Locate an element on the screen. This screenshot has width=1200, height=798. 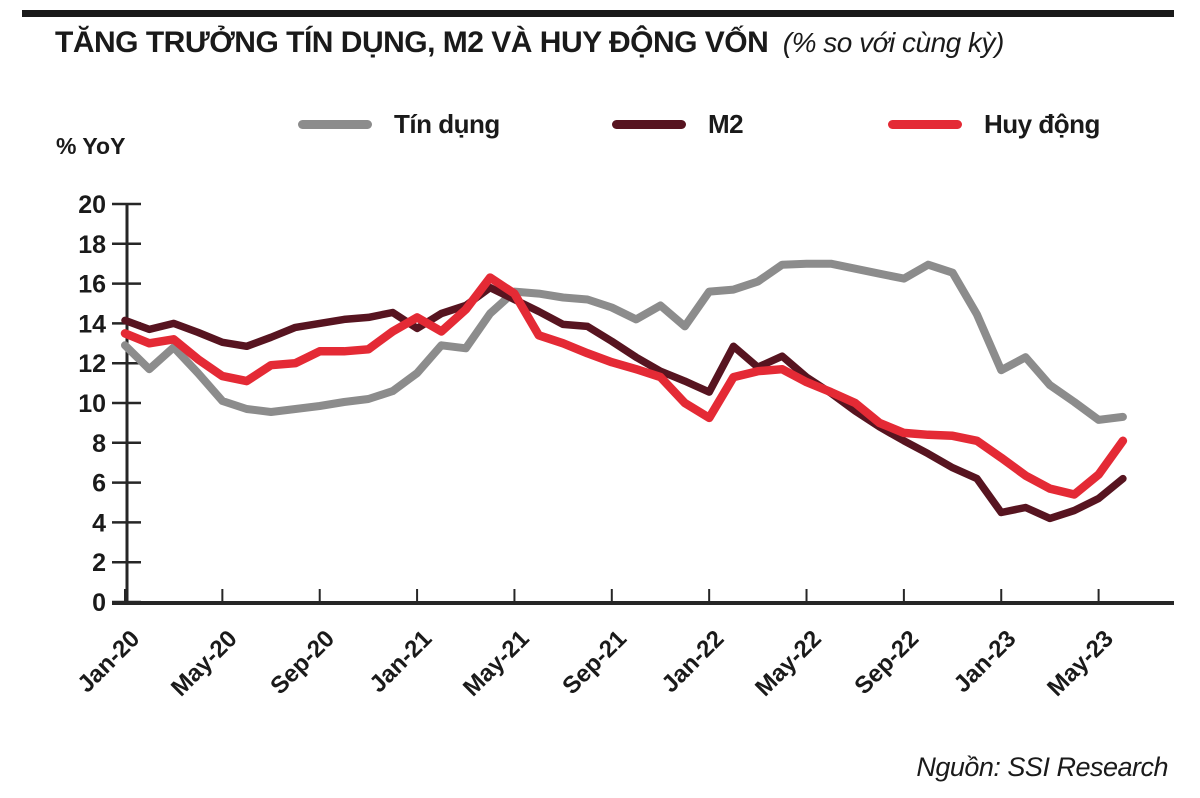
m2-line-swatch-icon is located at coordinates (649, 124).